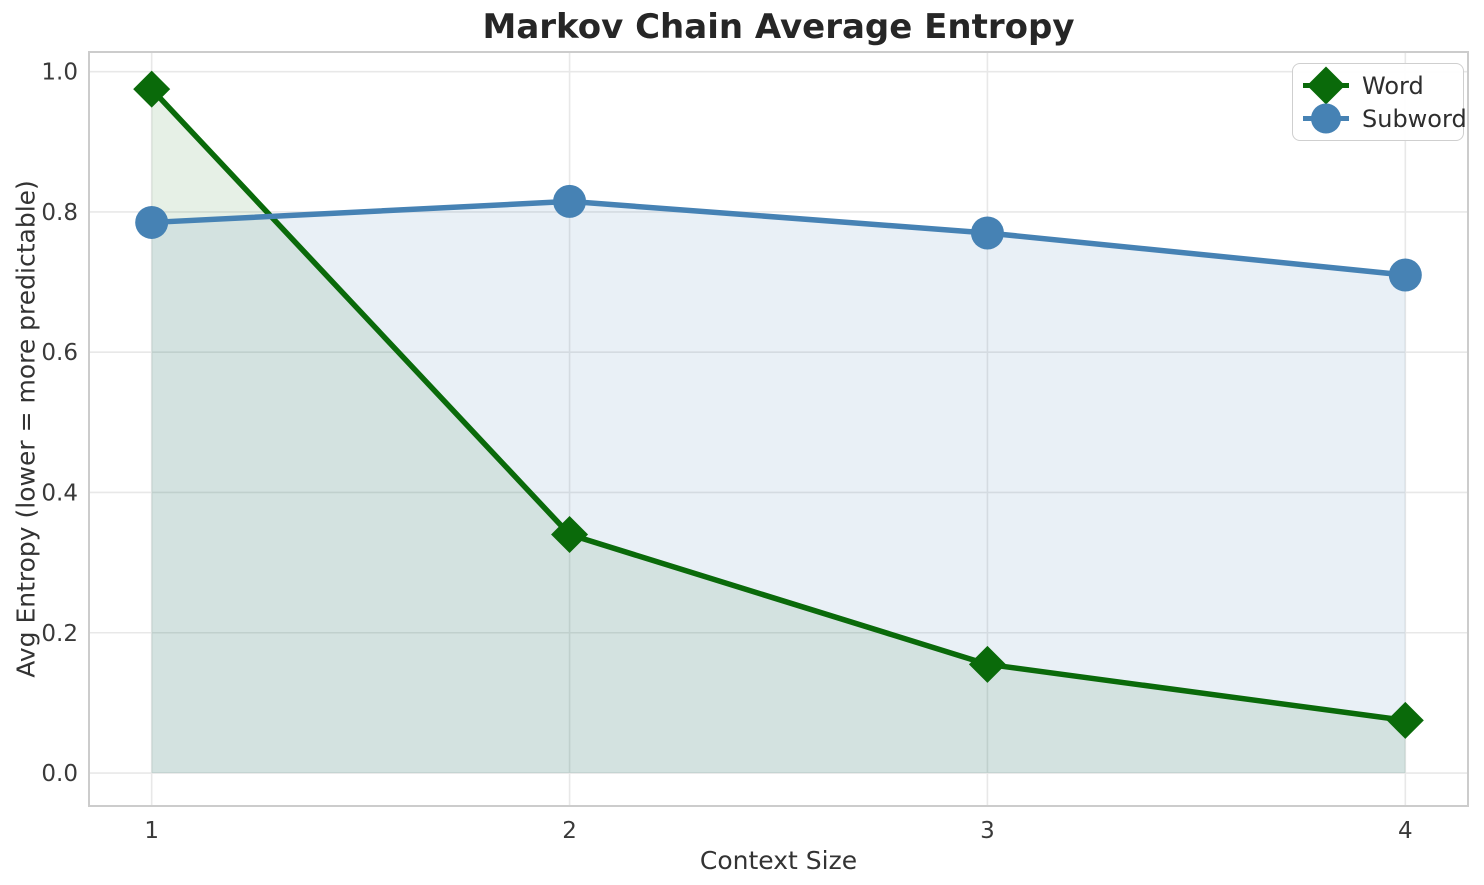  Describe the element at coordinates (778, 860) in the screenshot. I see `x-axis-label: Context Size` at that location.